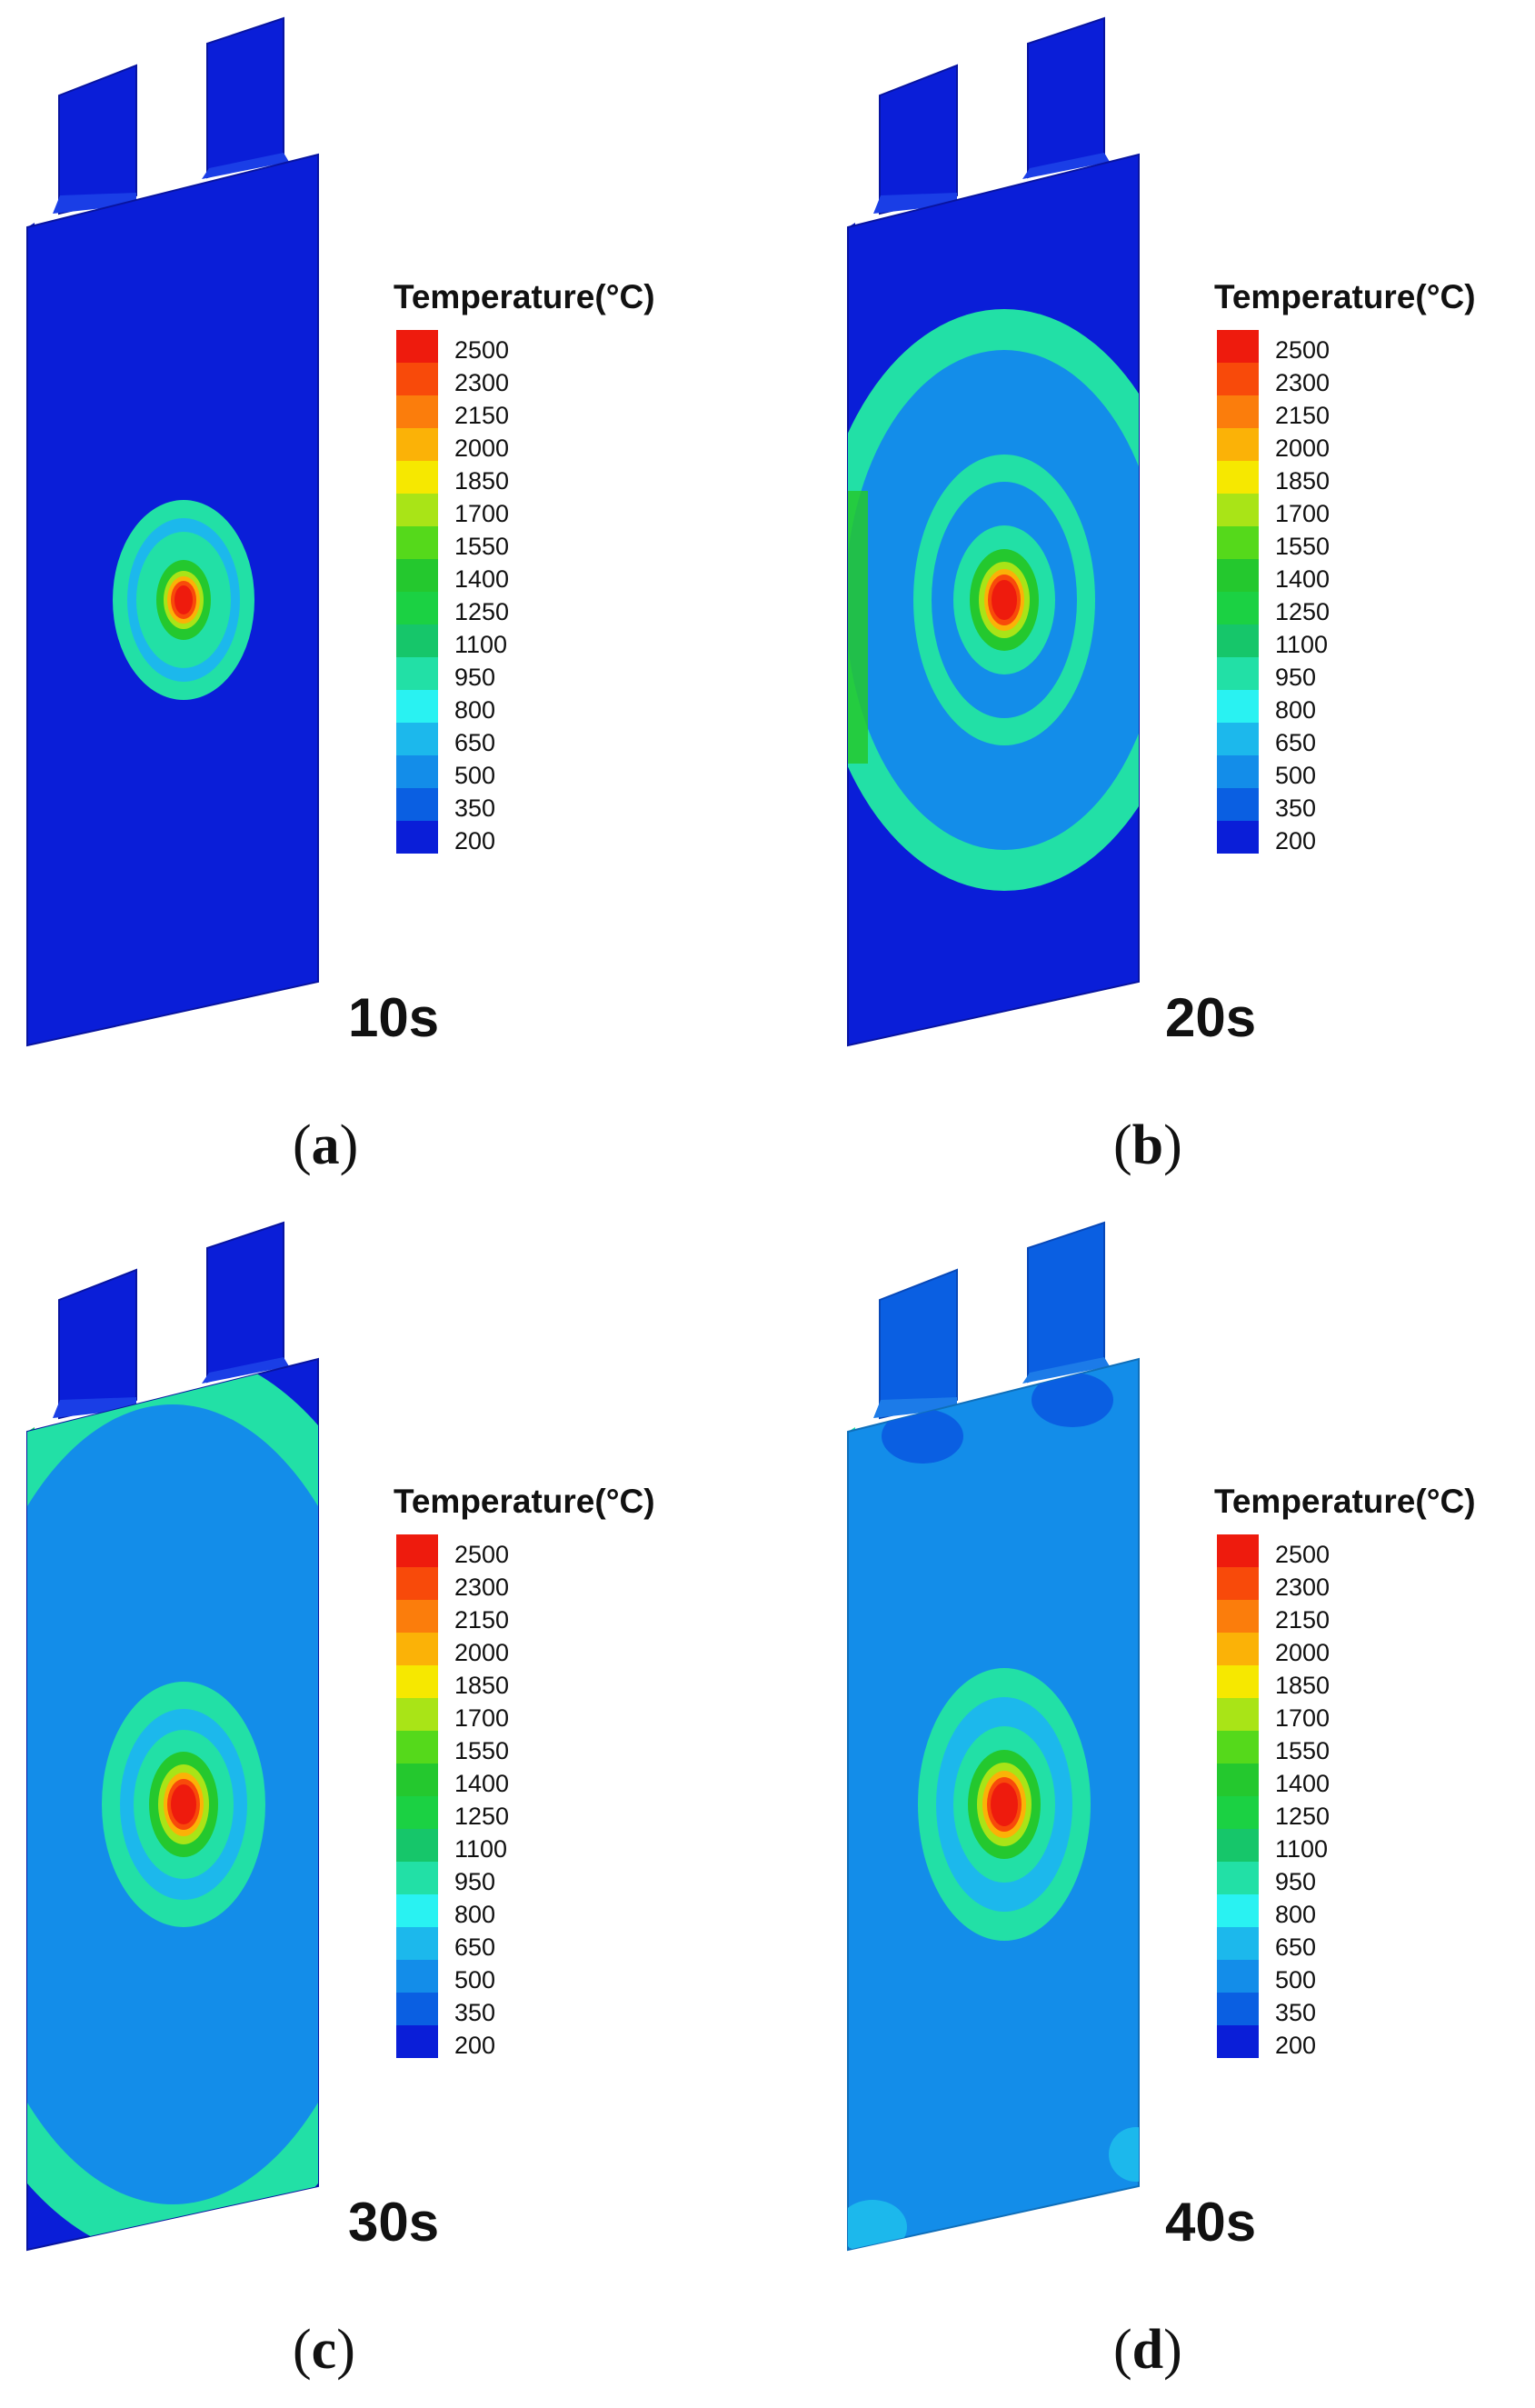 This screenshot has height=2408, width=1535. Describe the element at coordinates (1303, 481) in the screenshot. I see `legend-label: 1850` at that location.